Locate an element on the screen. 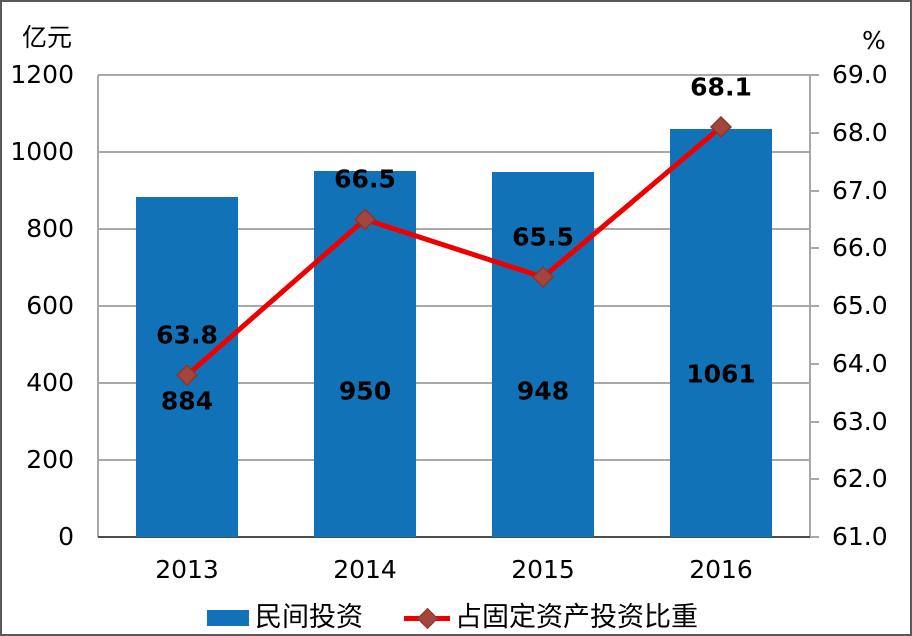  legend-item-bar-series: 民间投资 is located at coordinates (285, 618).